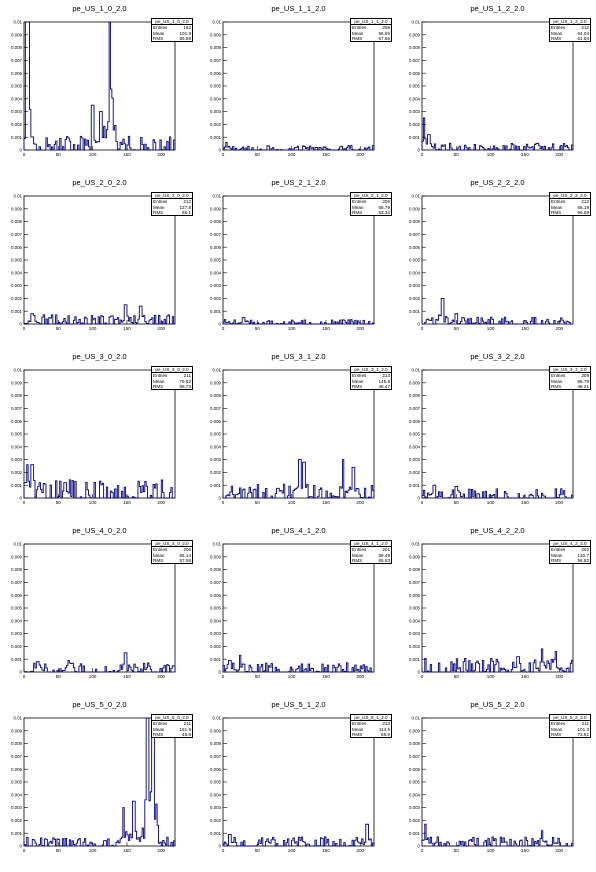  I want to click on stats-name: pe_US_1_1_2.0, so click(371, 22).